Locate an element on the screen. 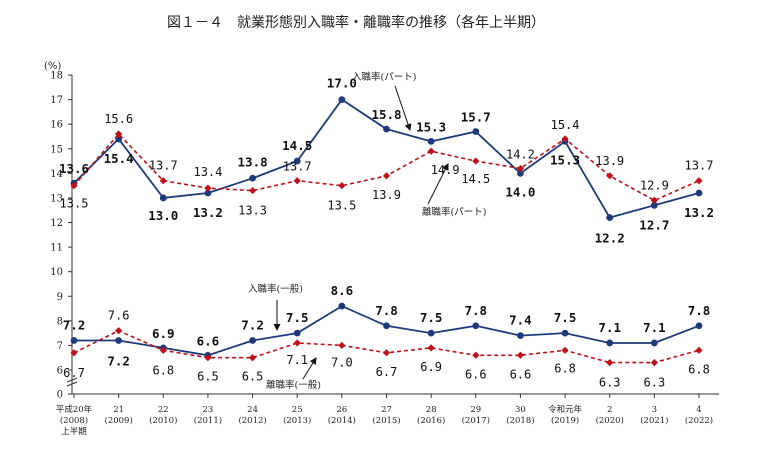 The width and height of the screenshot is (764, 466). data-label: 14.0 is located at coordinates (520, 191).